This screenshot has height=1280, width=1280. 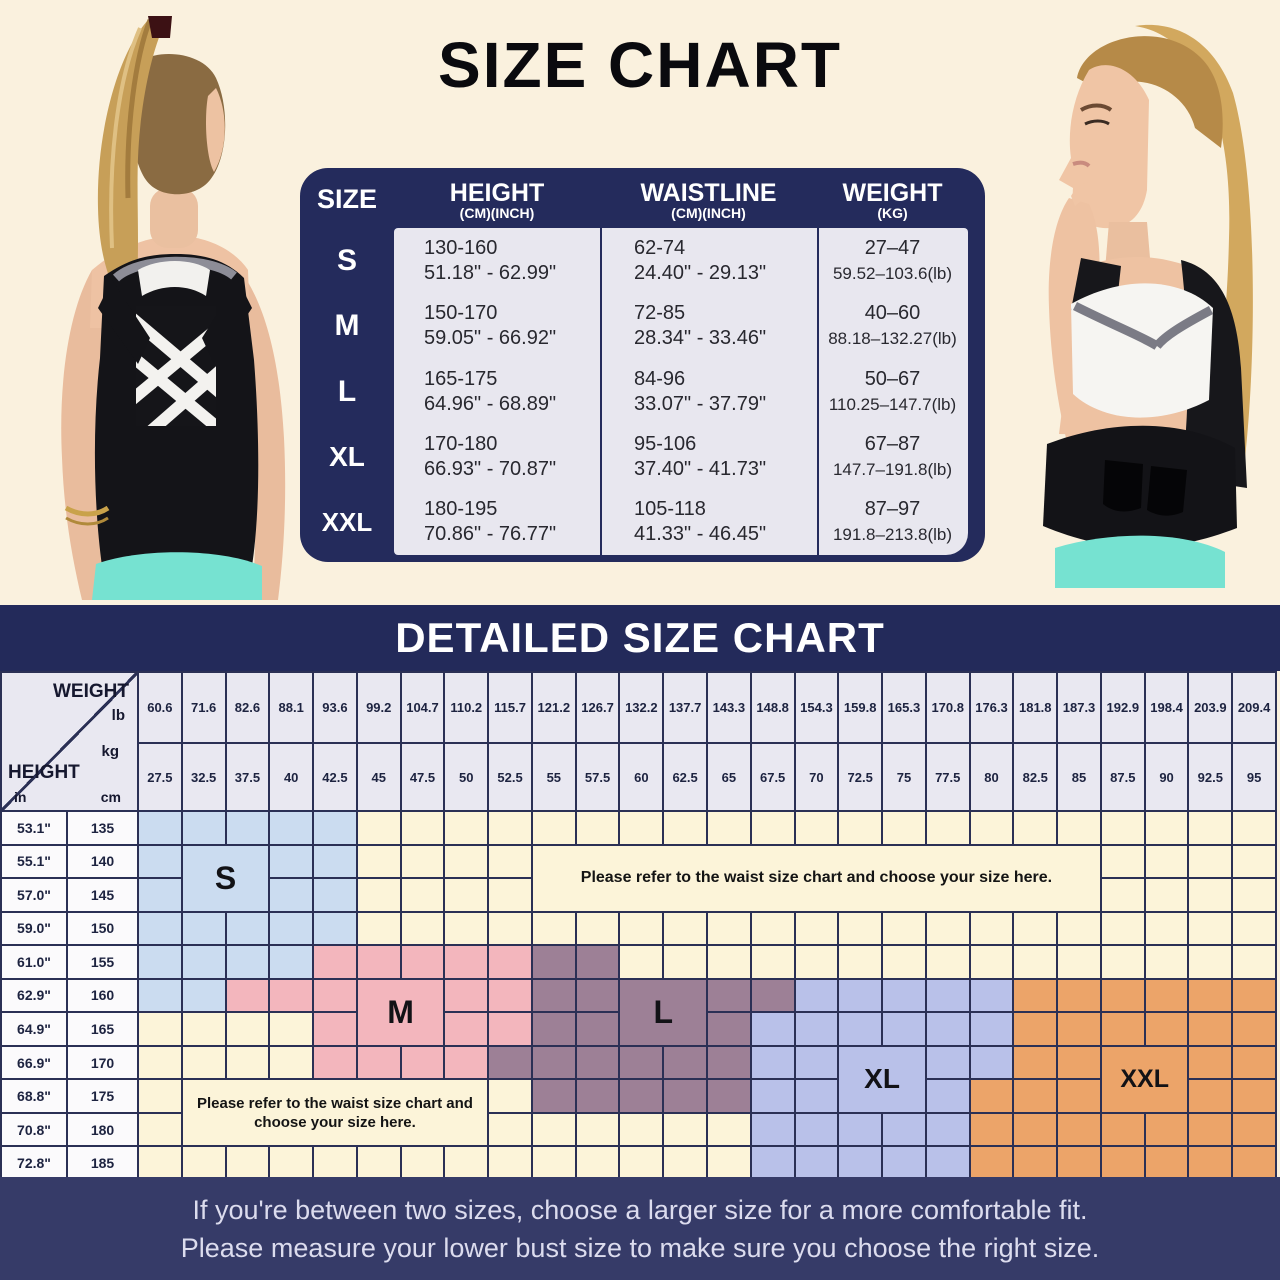 What do you see at coordinates (772, 707) in the screenshot?
I see `weight-lb-cell: 148.8` at bounding box center [772, 707].